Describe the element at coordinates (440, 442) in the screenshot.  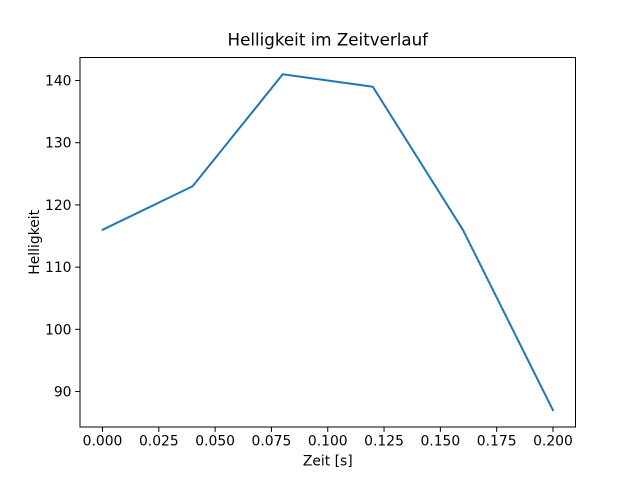
I see `x-tick-label: 0.150` at that location.